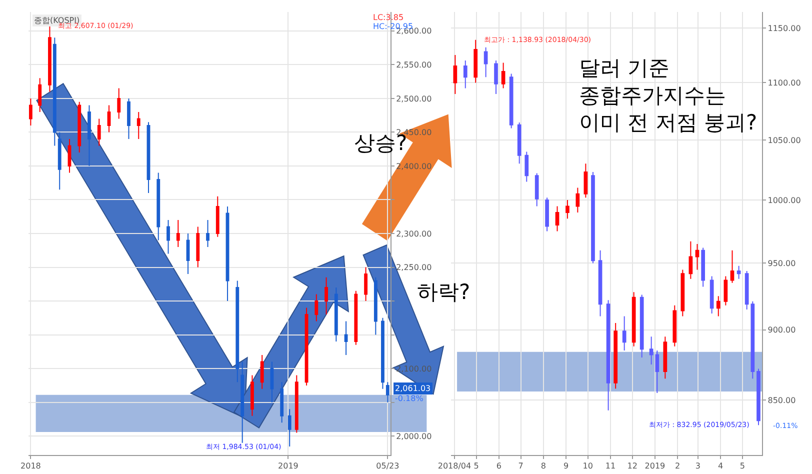 The width and height of the screenshot is (812, 474). What do you see at coordinates (388, 466) in the screenshot?
I see `x-tick-label: 05/23` at bounding box center [388, 466].